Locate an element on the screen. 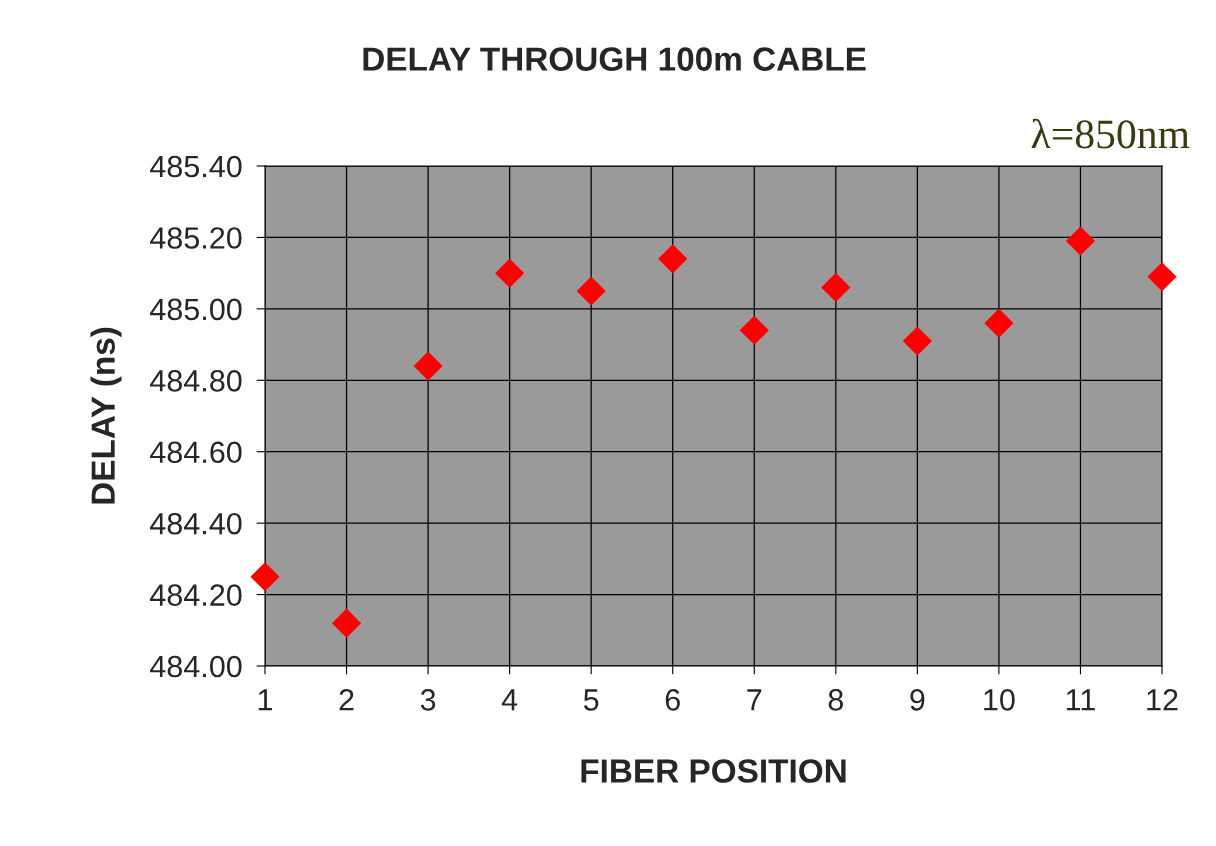 The width and height of the screenshot is (1216, 846). y-tick-label: 484.60 is located at coordinates (196, 452).